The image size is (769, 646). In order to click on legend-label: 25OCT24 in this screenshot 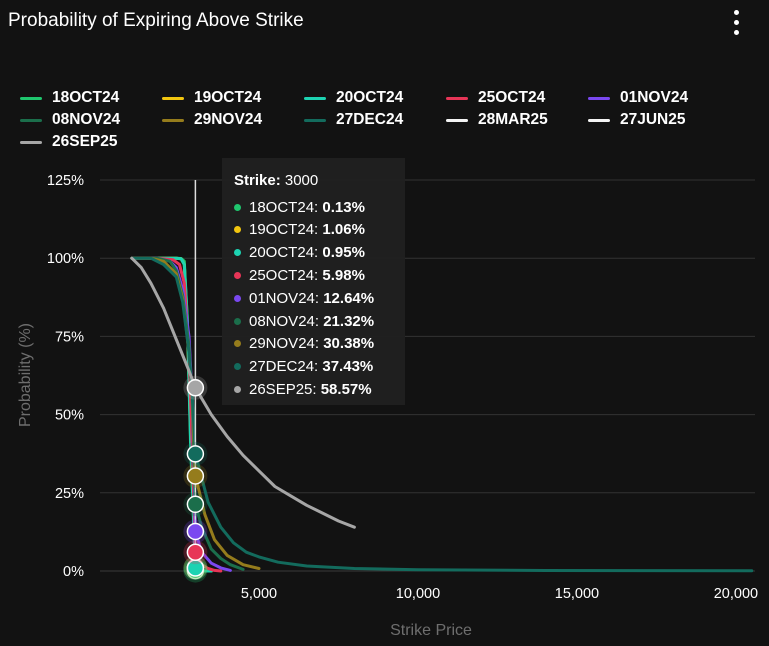, I will do `click(512, 97)`.